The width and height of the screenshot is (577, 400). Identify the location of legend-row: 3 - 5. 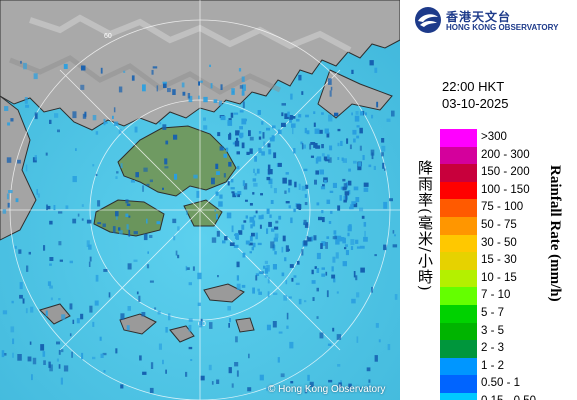
(490, 331).